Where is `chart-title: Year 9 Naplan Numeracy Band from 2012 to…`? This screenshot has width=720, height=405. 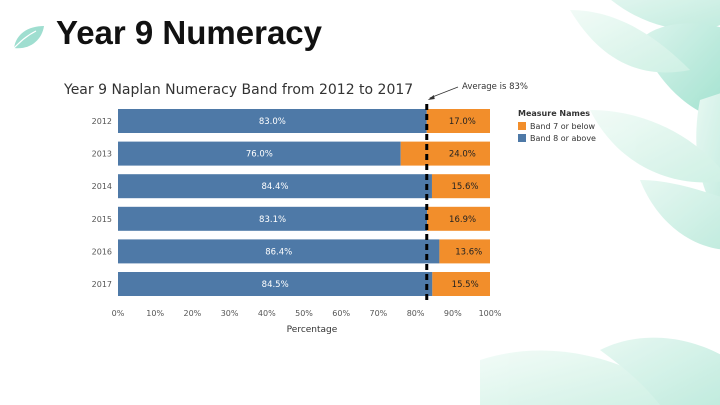 chart-title: Year 9 Naplan Numeracy Band from 2012 to… is located at coordinates (238, 90).